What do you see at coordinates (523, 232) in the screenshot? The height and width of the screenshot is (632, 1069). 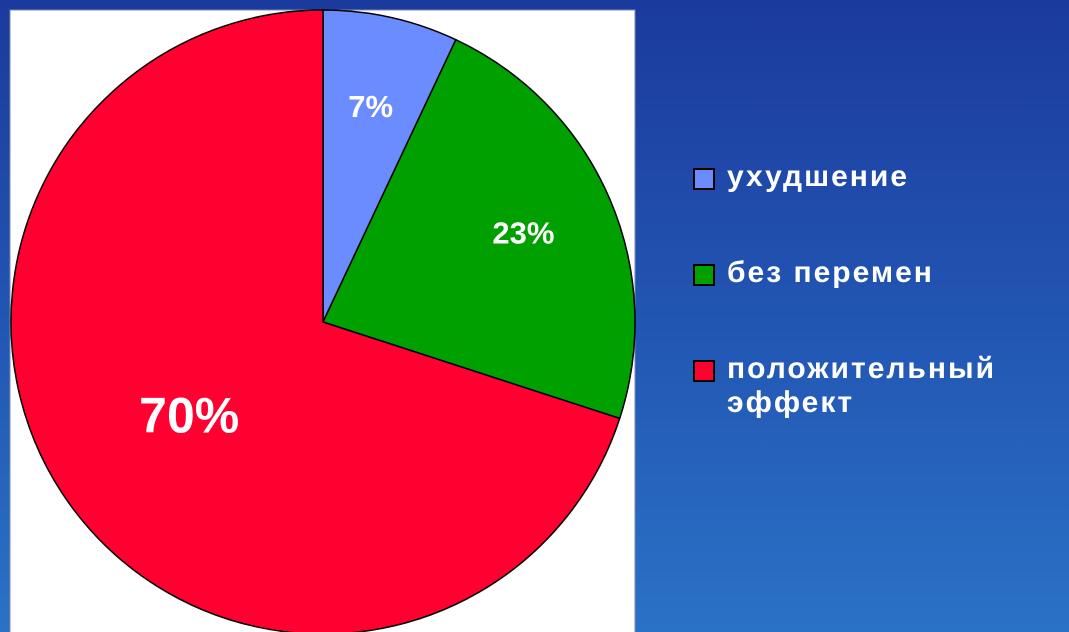 I see `data-label: 23%` at bounding box center [523, 232].